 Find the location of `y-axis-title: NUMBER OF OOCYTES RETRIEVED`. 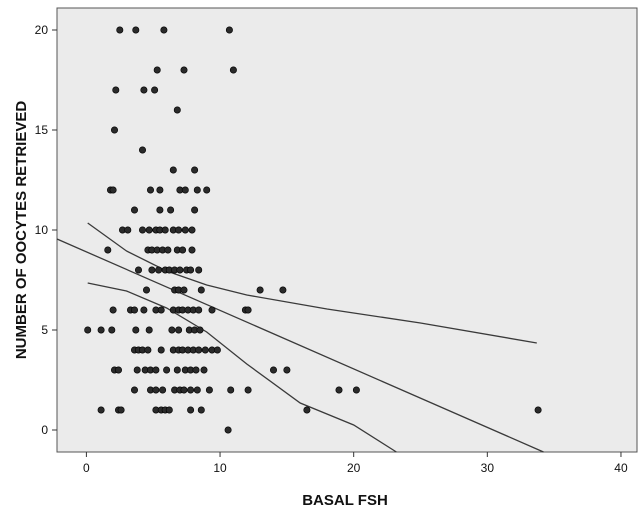

y-axis-title: NUMBER OF OOCYTES RETRIEVED is located at coordinates (21, 230).